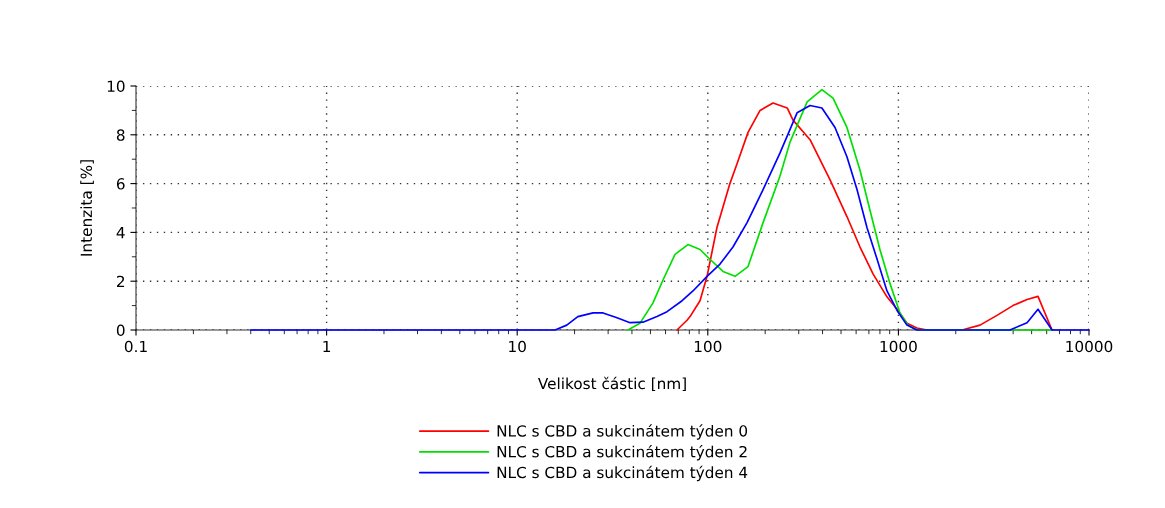  Describe the element at coordinates (611, 384) in the screenshot. I see `x-axis-title: Velikost částic [nm]` at that location.